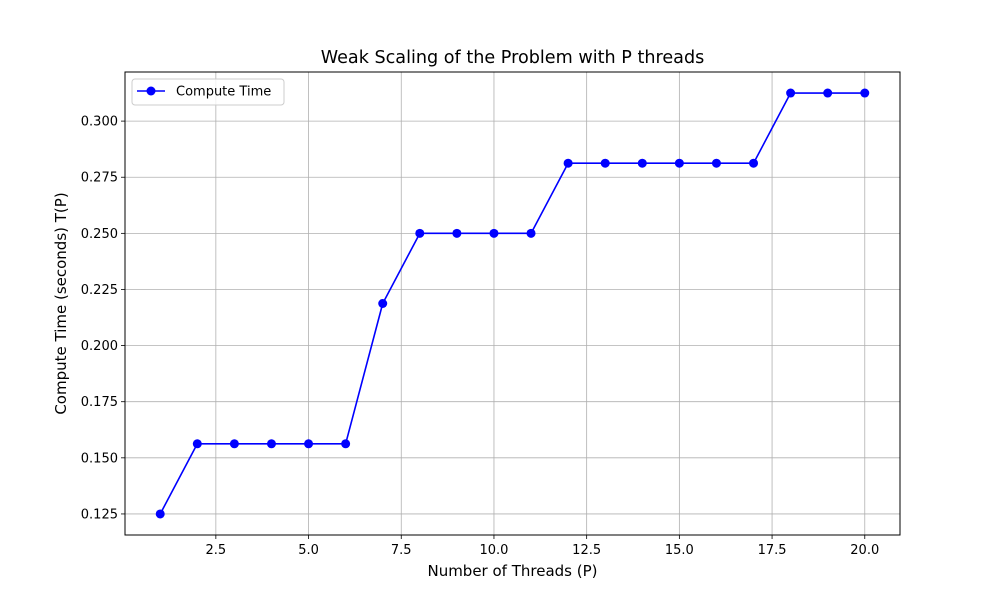  I want to click on y-axis-ticks: 0.125 0.150 0.175 0.200 0.225 0.250 0.275 0.300, so click(103, 318).